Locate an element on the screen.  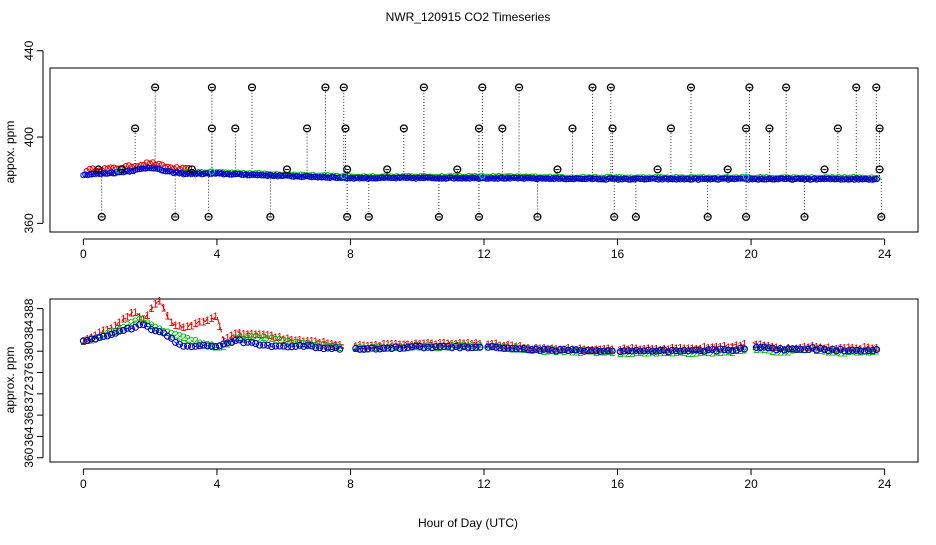
top-cyan-point is located at coordinates (343, 175).